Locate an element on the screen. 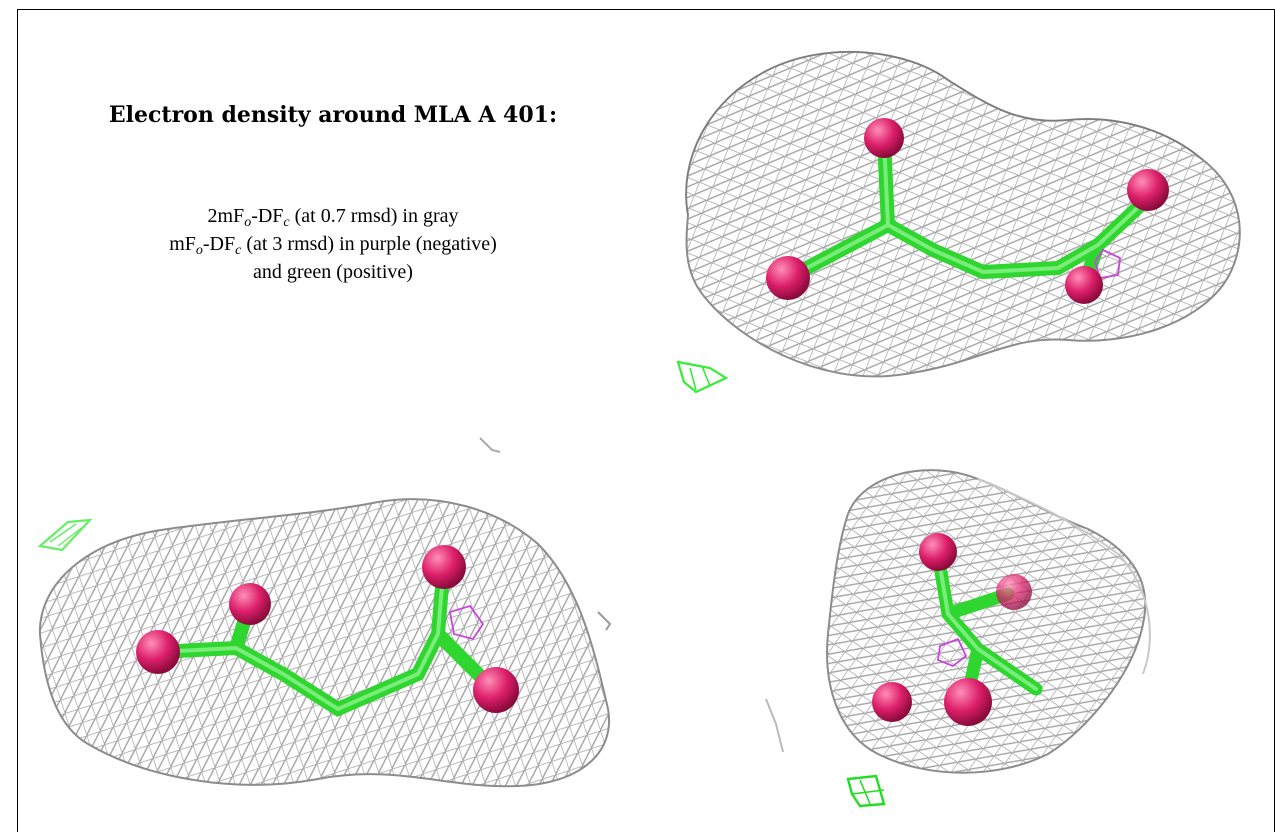 The width and height of the screenshot is (1275, 832). legend-line-positive: and green (positive) is located at coordinates (333, 272).